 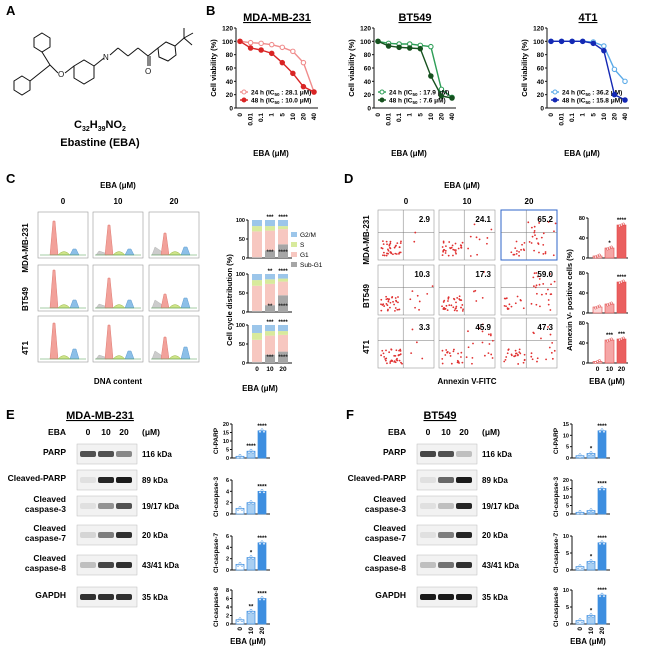 What do you see at coordinates (45, 568) in the screenshot?
I see `band-label-line2: caspase-8` at bounding box center [45, 568].